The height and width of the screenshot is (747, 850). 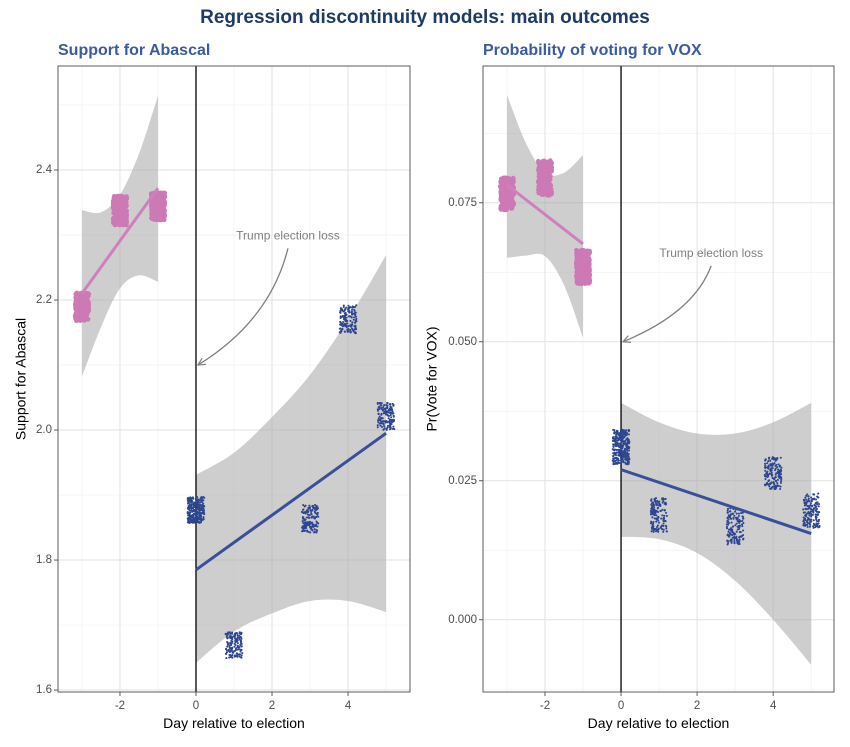 What do you see at coordinates (716, 487) in the screenshot?
I see `points-post-election` at bounding box center [716, 487].